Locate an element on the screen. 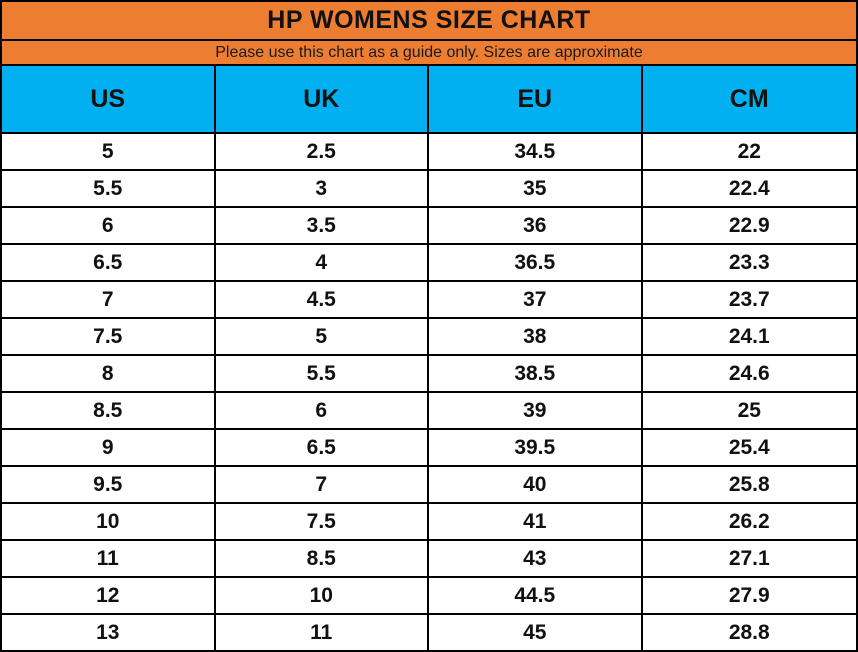 This screenshot has width=858, height=652. table-cell-cm: 24.6 is located at coordinates (749, 373).